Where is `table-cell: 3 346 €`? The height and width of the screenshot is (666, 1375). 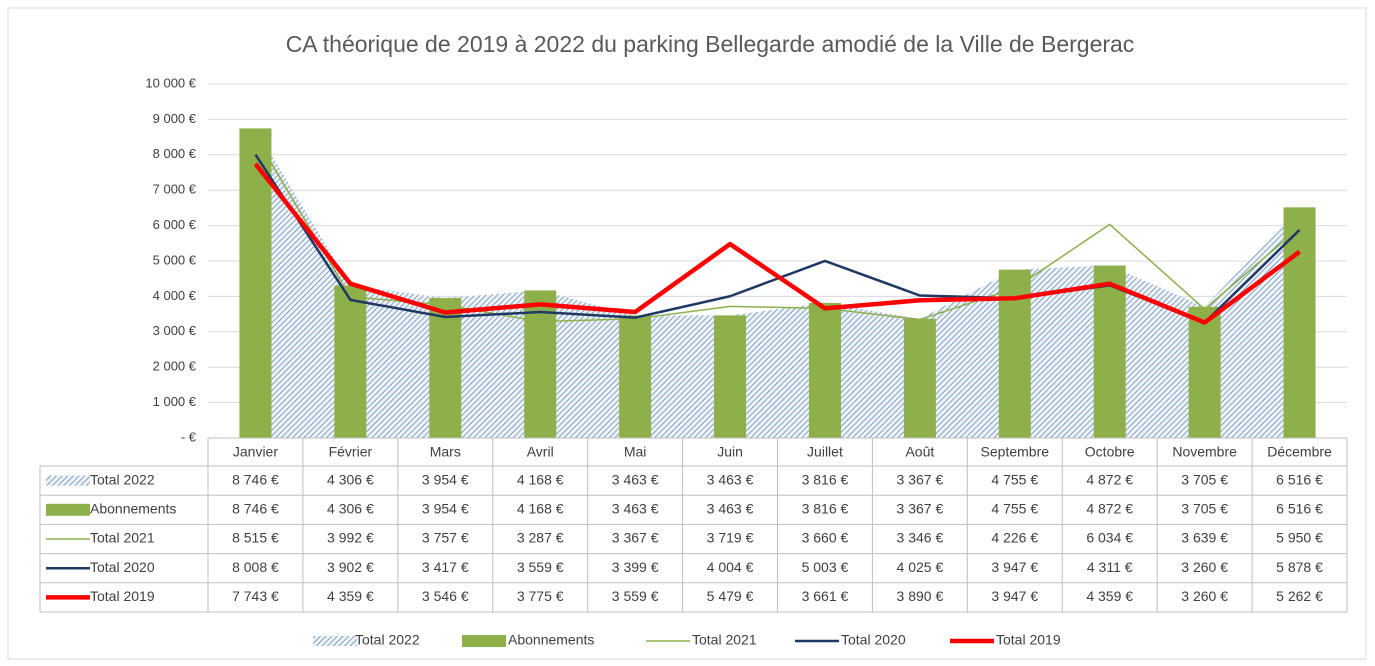
table-cell: 3 346 € is located at coordinates (920, 538).